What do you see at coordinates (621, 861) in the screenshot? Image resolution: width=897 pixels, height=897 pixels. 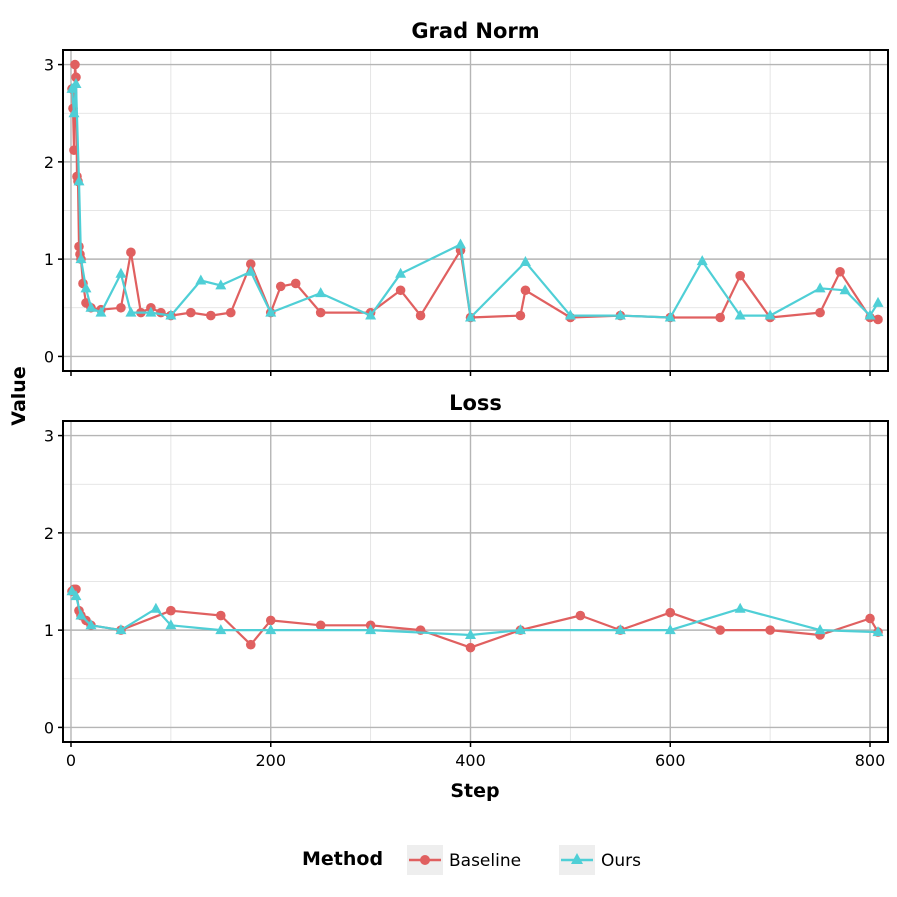 I see `legend-label-ours: Ours` at bounding box center [621, 861].